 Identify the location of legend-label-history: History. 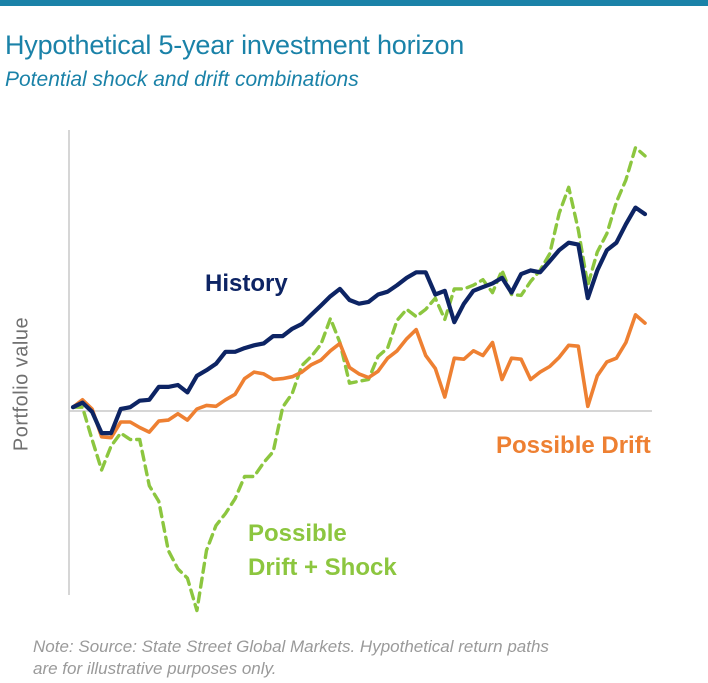
(246, 283).